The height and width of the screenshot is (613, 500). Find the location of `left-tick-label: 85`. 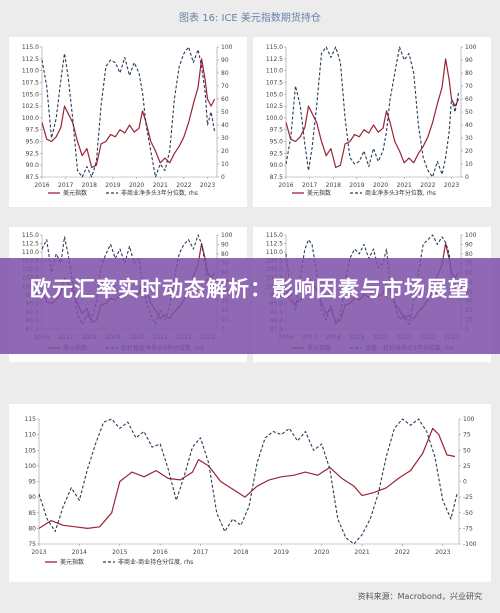

left-tick-label: 85 is located at coordinates (32, 513).